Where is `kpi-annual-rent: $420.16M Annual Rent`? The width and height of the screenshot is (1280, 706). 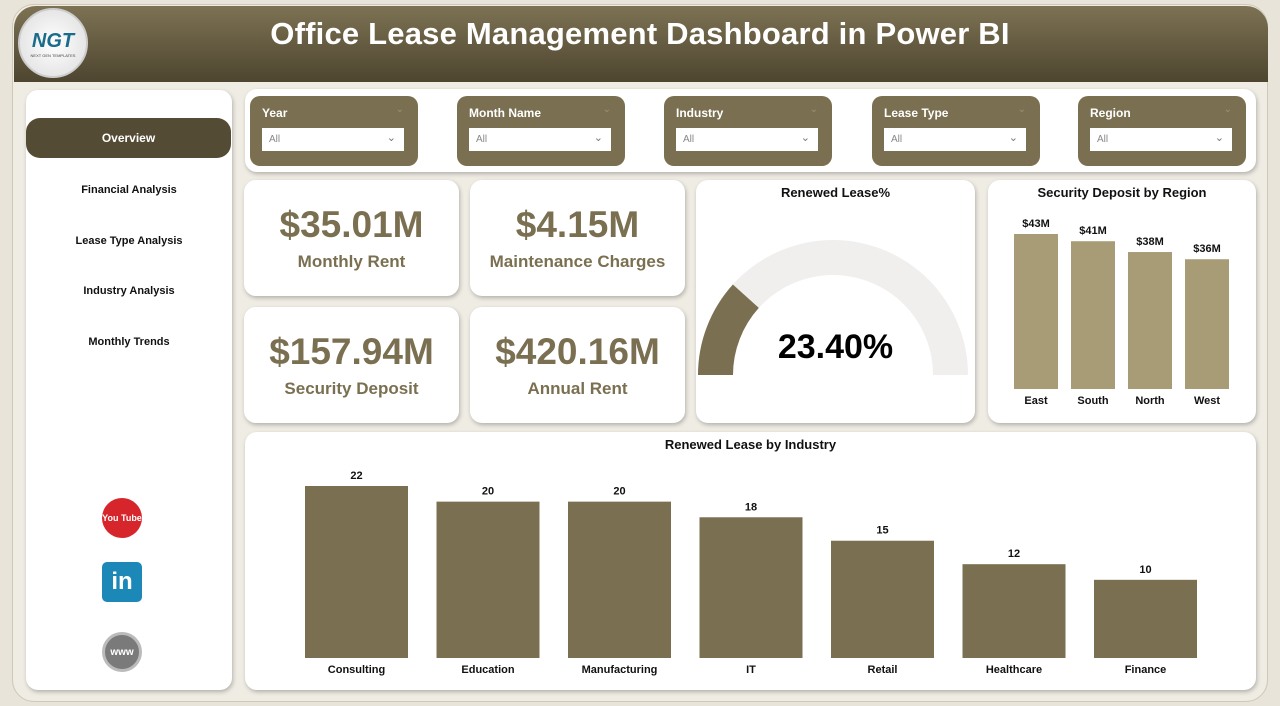 kpi-annual-rent: $420.16M Annual Rent is located at coordinates (577, 365).